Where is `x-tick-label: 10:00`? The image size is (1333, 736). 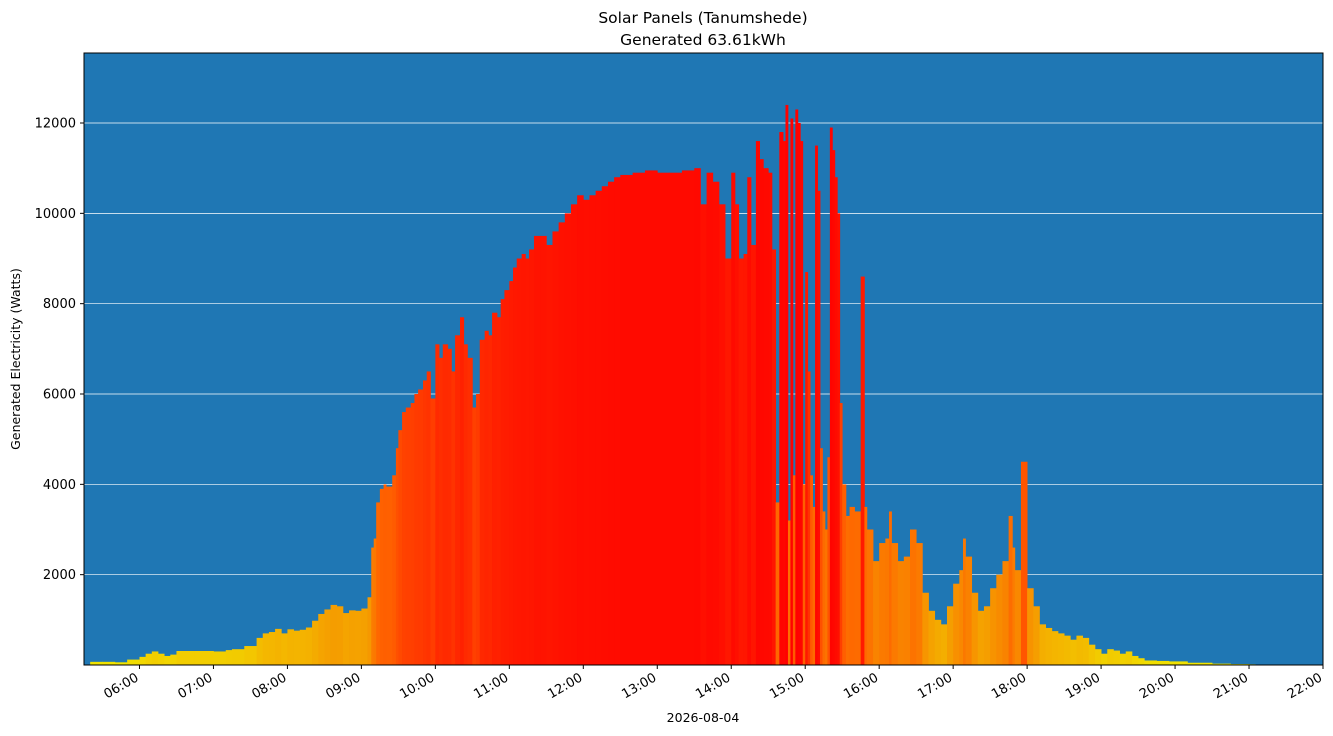 x-tick-label: 10:00 is located at coordinates (417, 686).